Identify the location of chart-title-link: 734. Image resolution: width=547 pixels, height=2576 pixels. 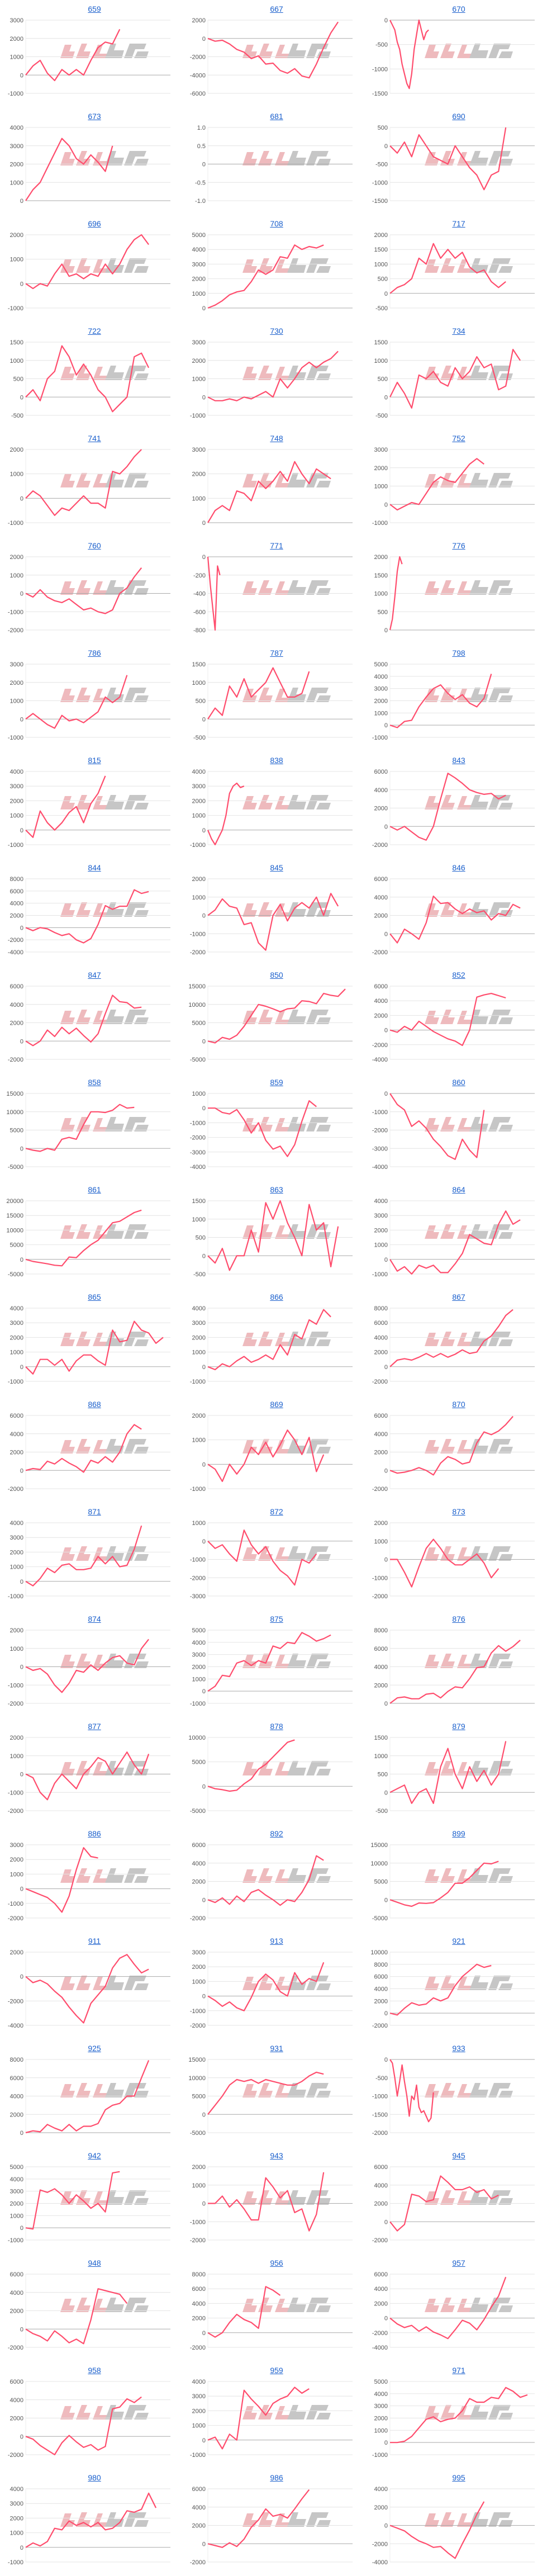
(458, 330).